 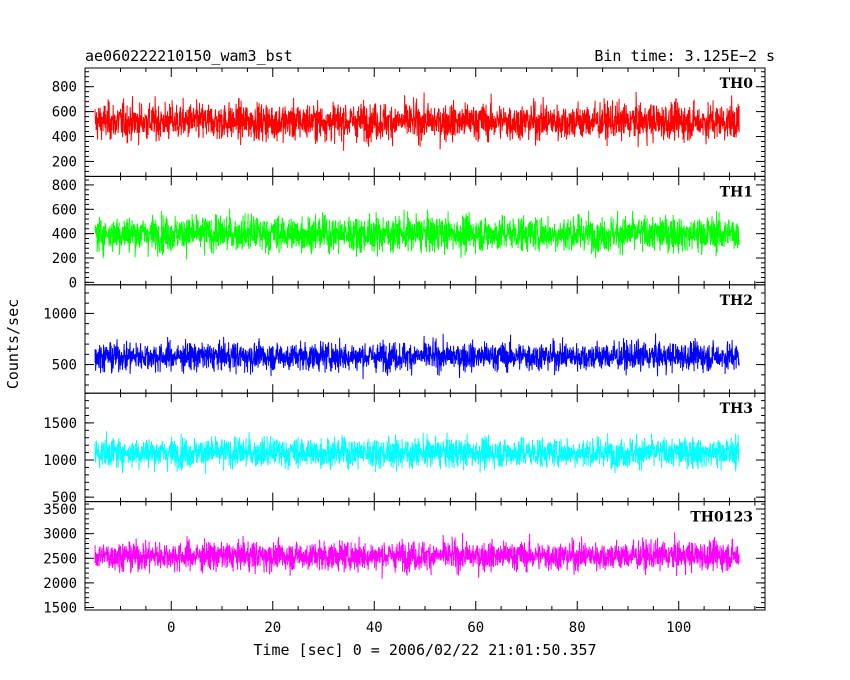 I want to click on x-tick-label: 60, so click(x=475, y=628).